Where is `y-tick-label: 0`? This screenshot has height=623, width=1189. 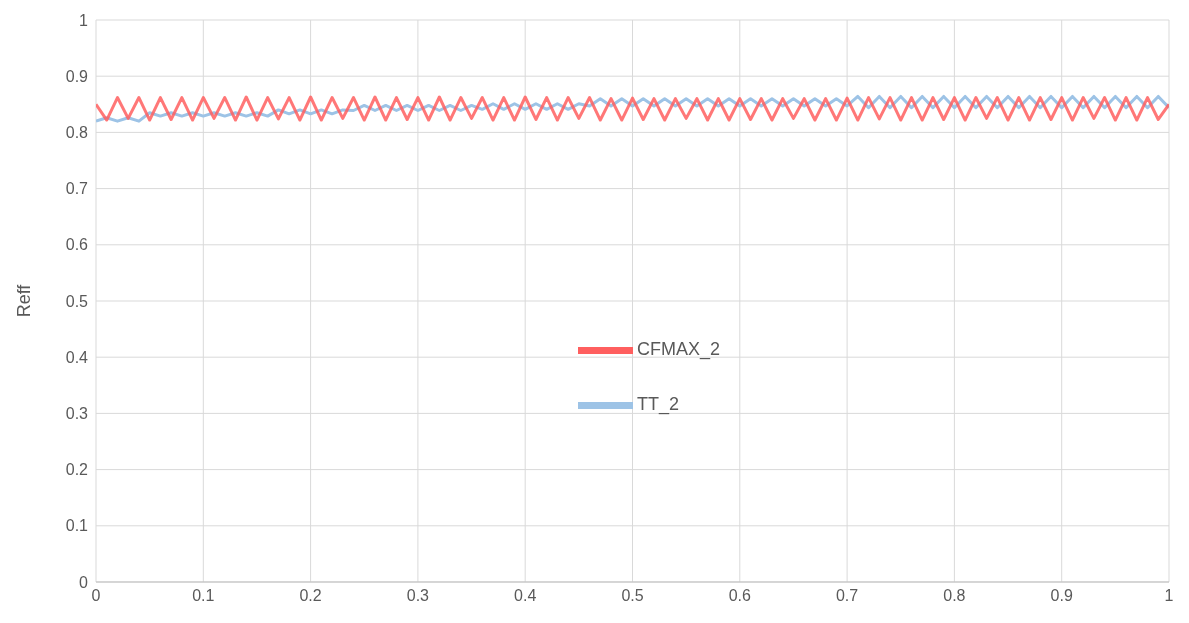 y-tick-label: 0 is located at coordinates (84, 582).